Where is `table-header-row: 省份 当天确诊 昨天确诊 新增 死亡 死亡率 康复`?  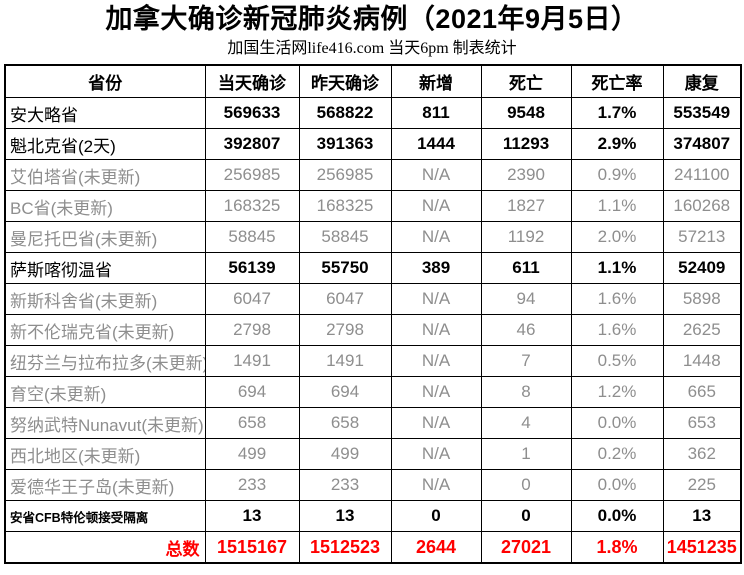 table-header-row: 省份 当天确诊 昨天确诊 新增 死亡 死亡率 康复 is located at coordinates (373, 81).